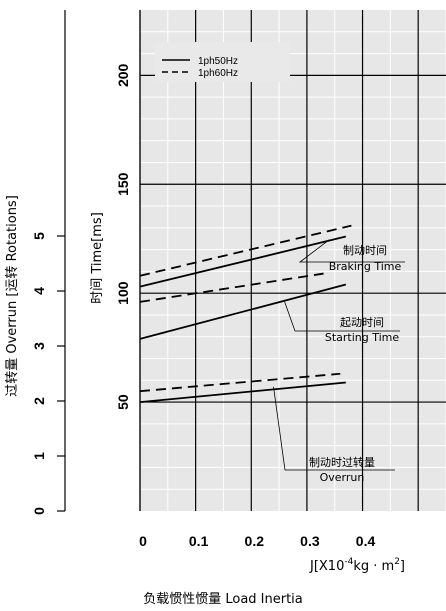  Describe the element at coordinates (365, 258) in the screenshot. I see `annotation-braking: 制动时间 Braking Time` at that location.